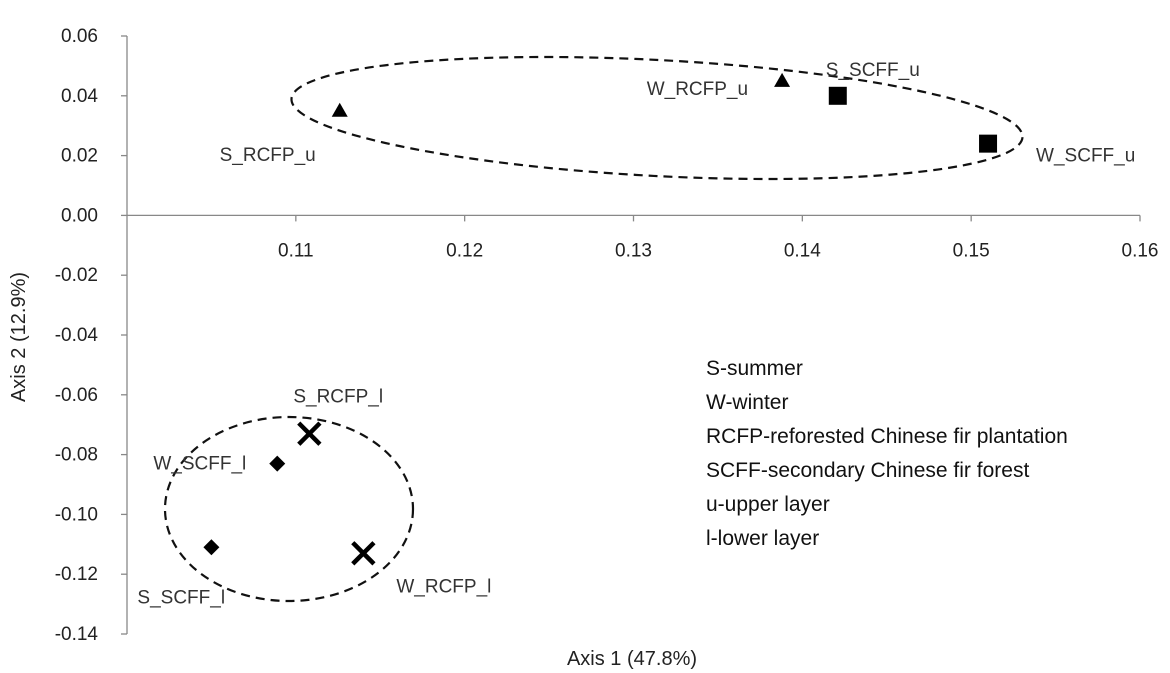  I want to click on point-label-s-scff-u: S_SCFF_u, so click(873, 70).